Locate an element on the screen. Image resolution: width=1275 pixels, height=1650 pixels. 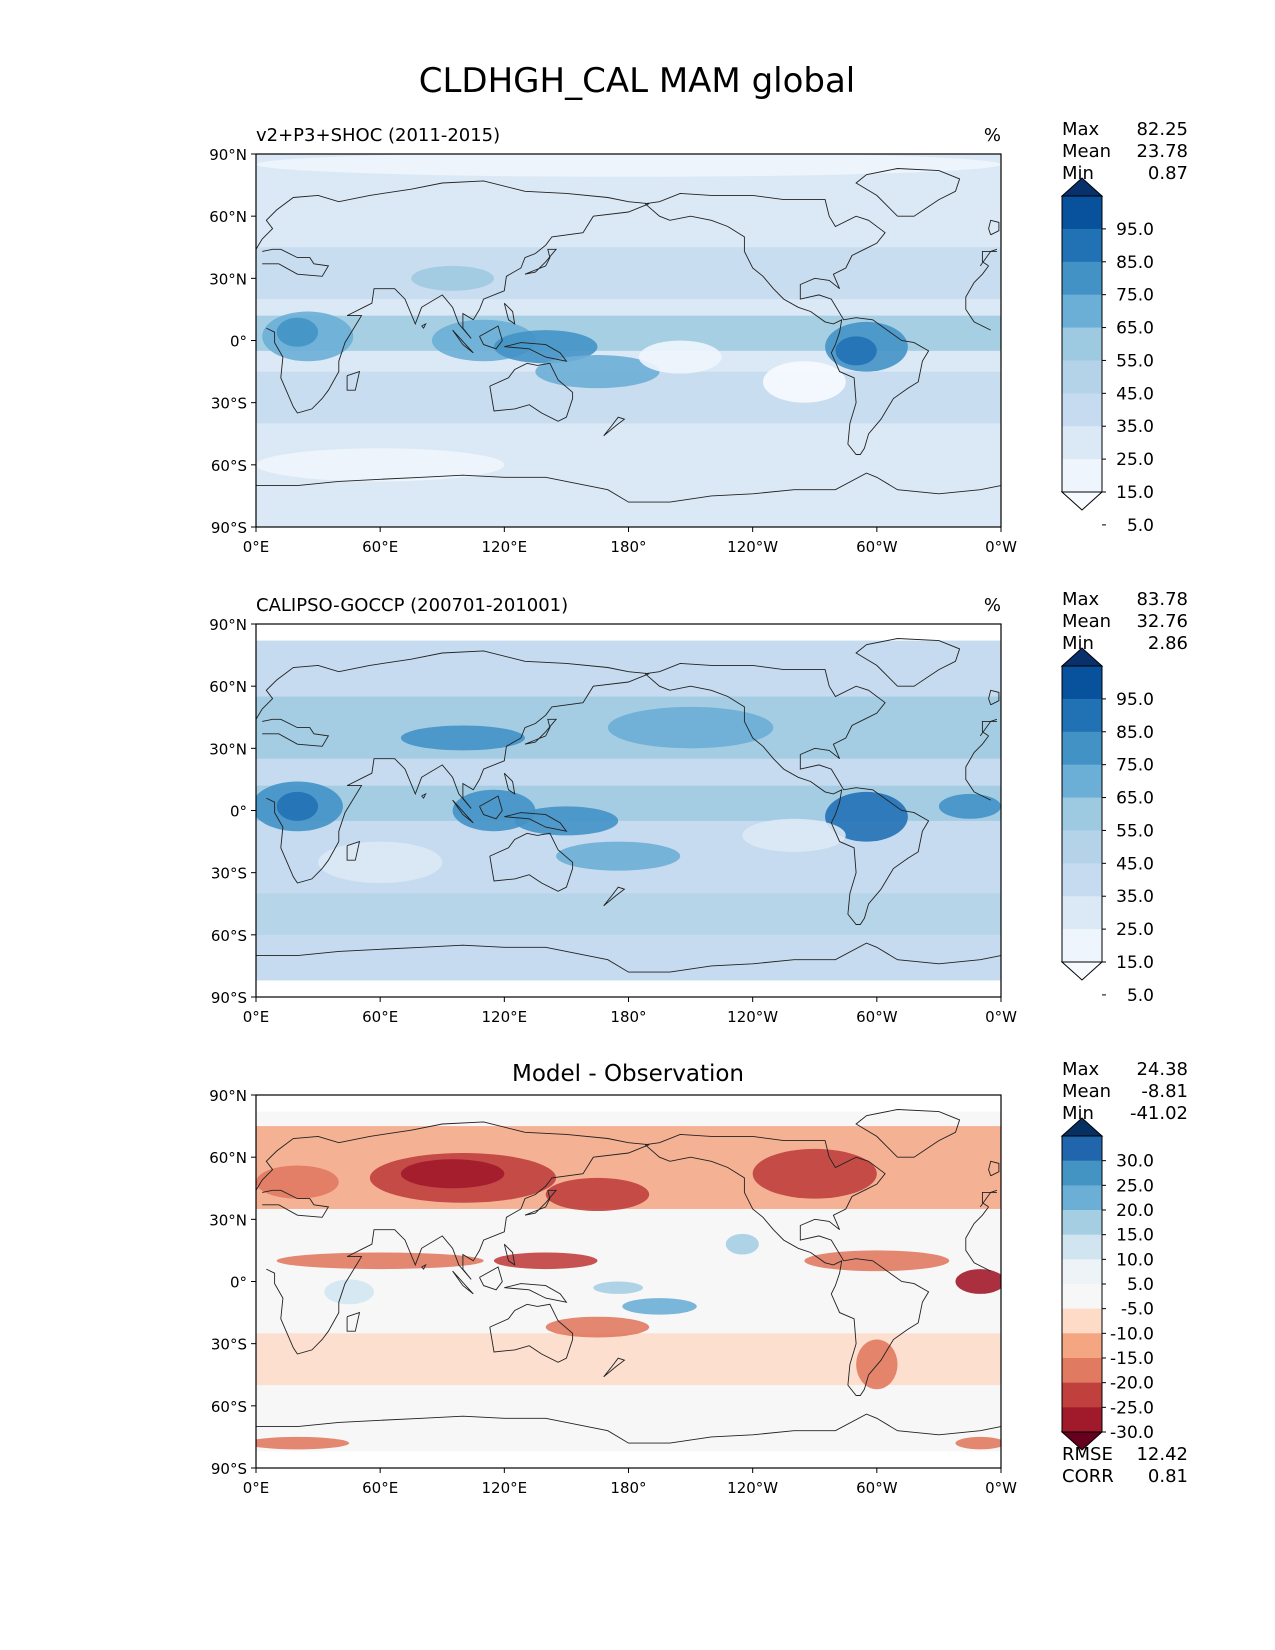
stat-min-value: 2.86 is located at coordinates (1168, 643).